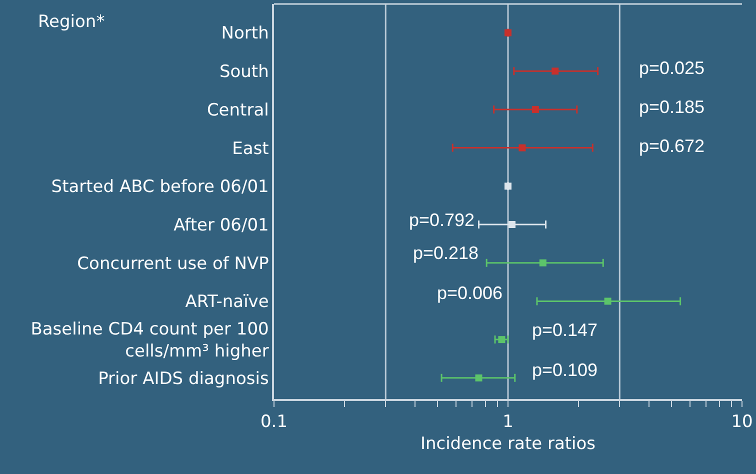  What do you see at coordinates (149, 340) in the screenshot?
I see `y-tick-label: Baseline CD4 count per 100 cells/mm³ higher` at bounding box center [149, 340].